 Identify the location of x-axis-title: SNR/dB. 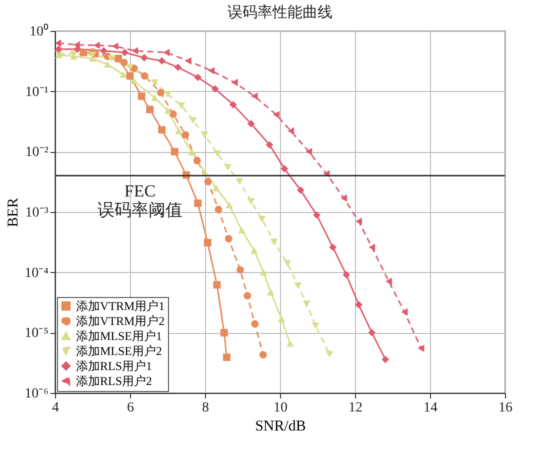
(280, 426).